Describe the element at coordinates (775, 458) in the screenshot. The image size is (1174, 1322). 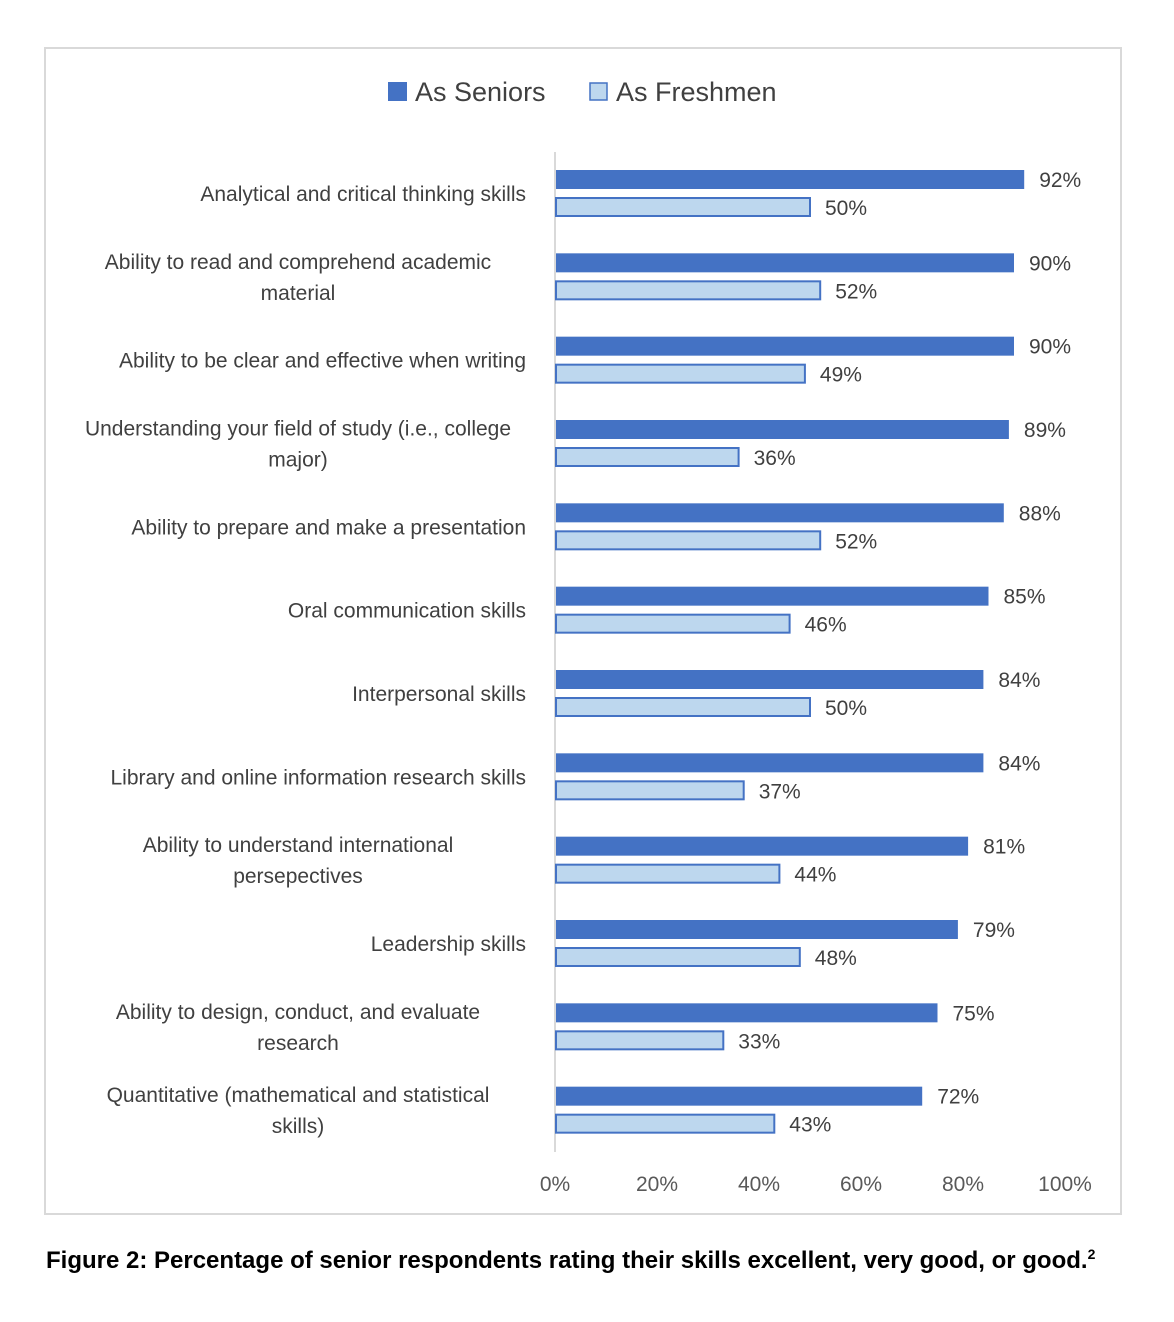
I see `data-label-freshmen: 36%` at that location.